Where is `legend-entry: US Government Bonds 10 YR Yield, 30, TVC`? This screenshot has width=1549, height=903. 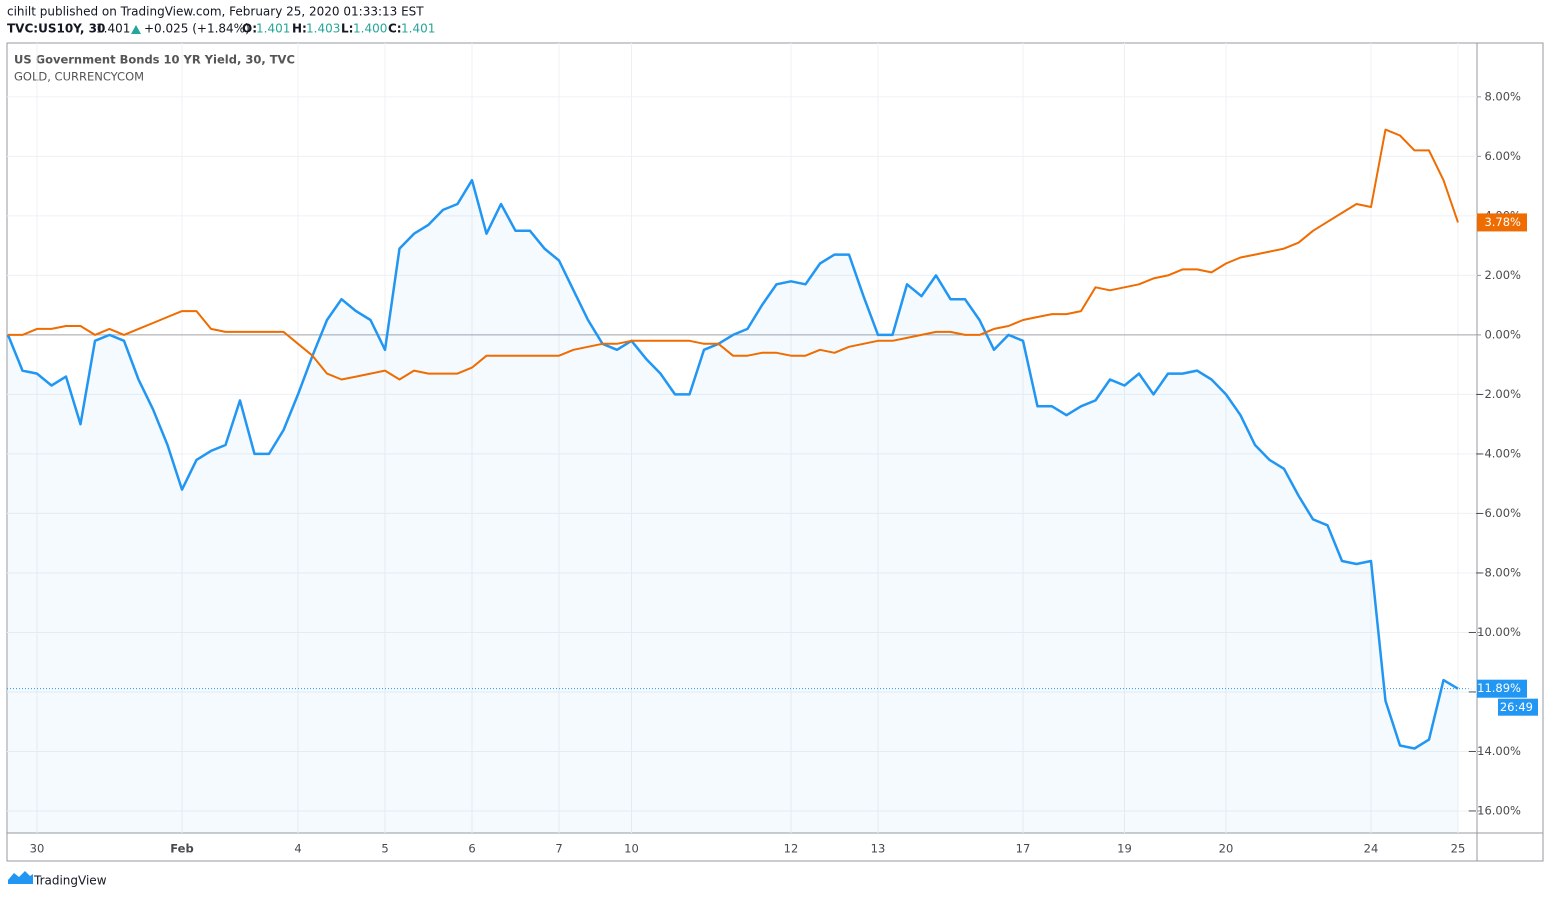
legend-entry: US Government Bonds 10 YR Yield, 30, TVC is located at coordinates (154, 60).